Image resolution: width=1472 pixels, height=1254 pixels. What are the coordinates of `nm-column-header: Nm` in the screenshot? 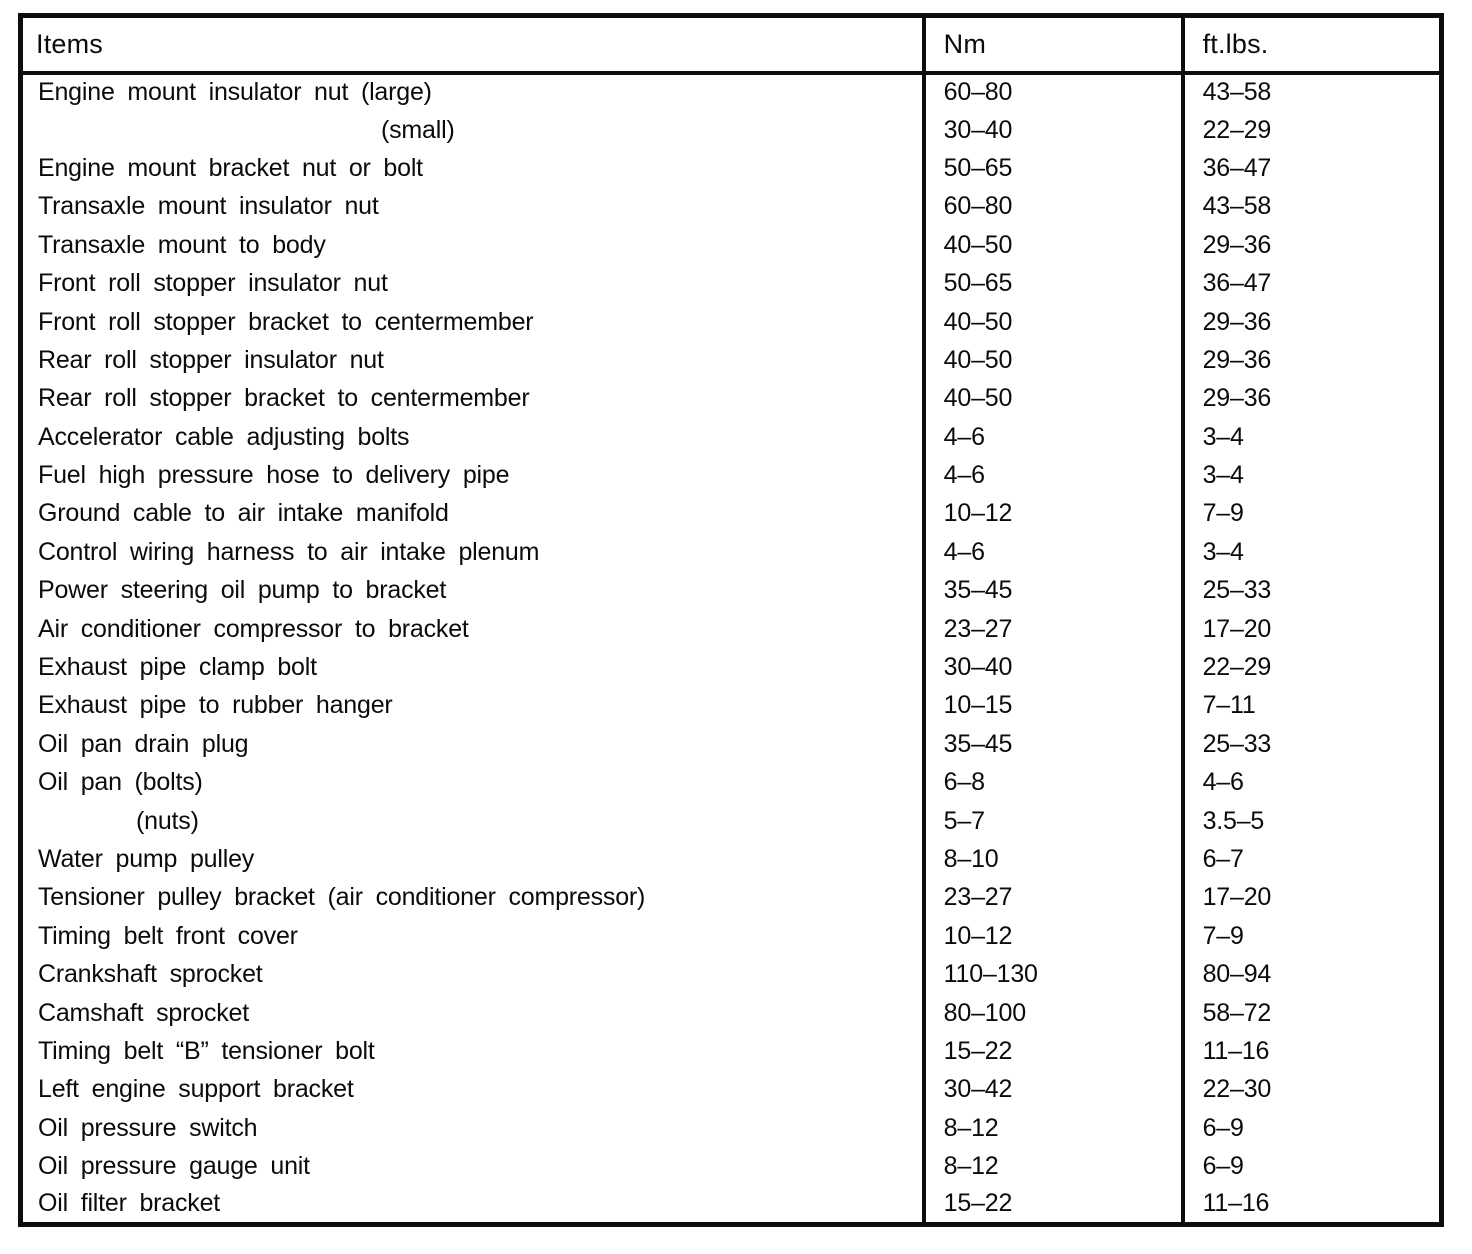 It's located at (1052, 45).